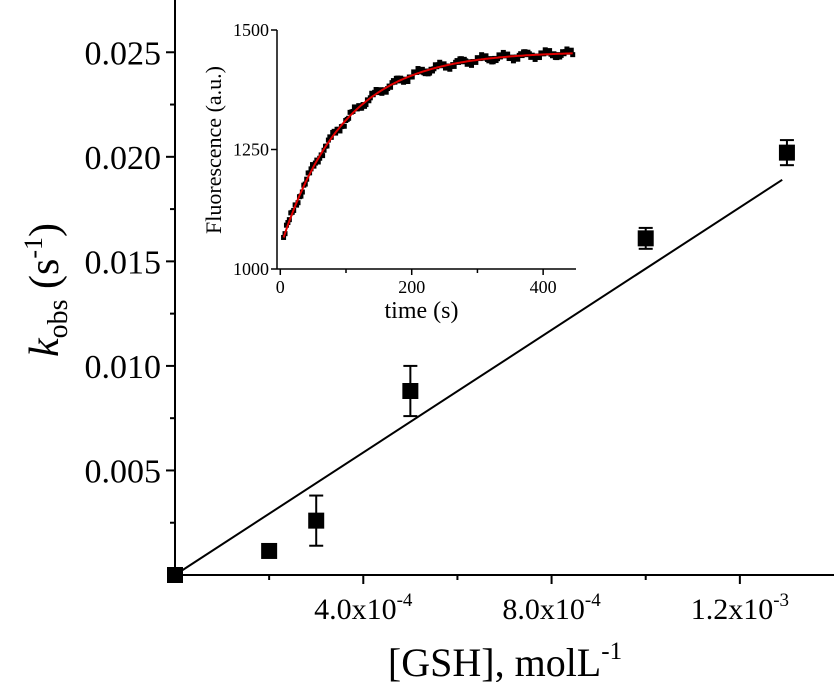 The image size is (834, 682). I want to click on inset-x-tick-label: 400, so click(543, 287).